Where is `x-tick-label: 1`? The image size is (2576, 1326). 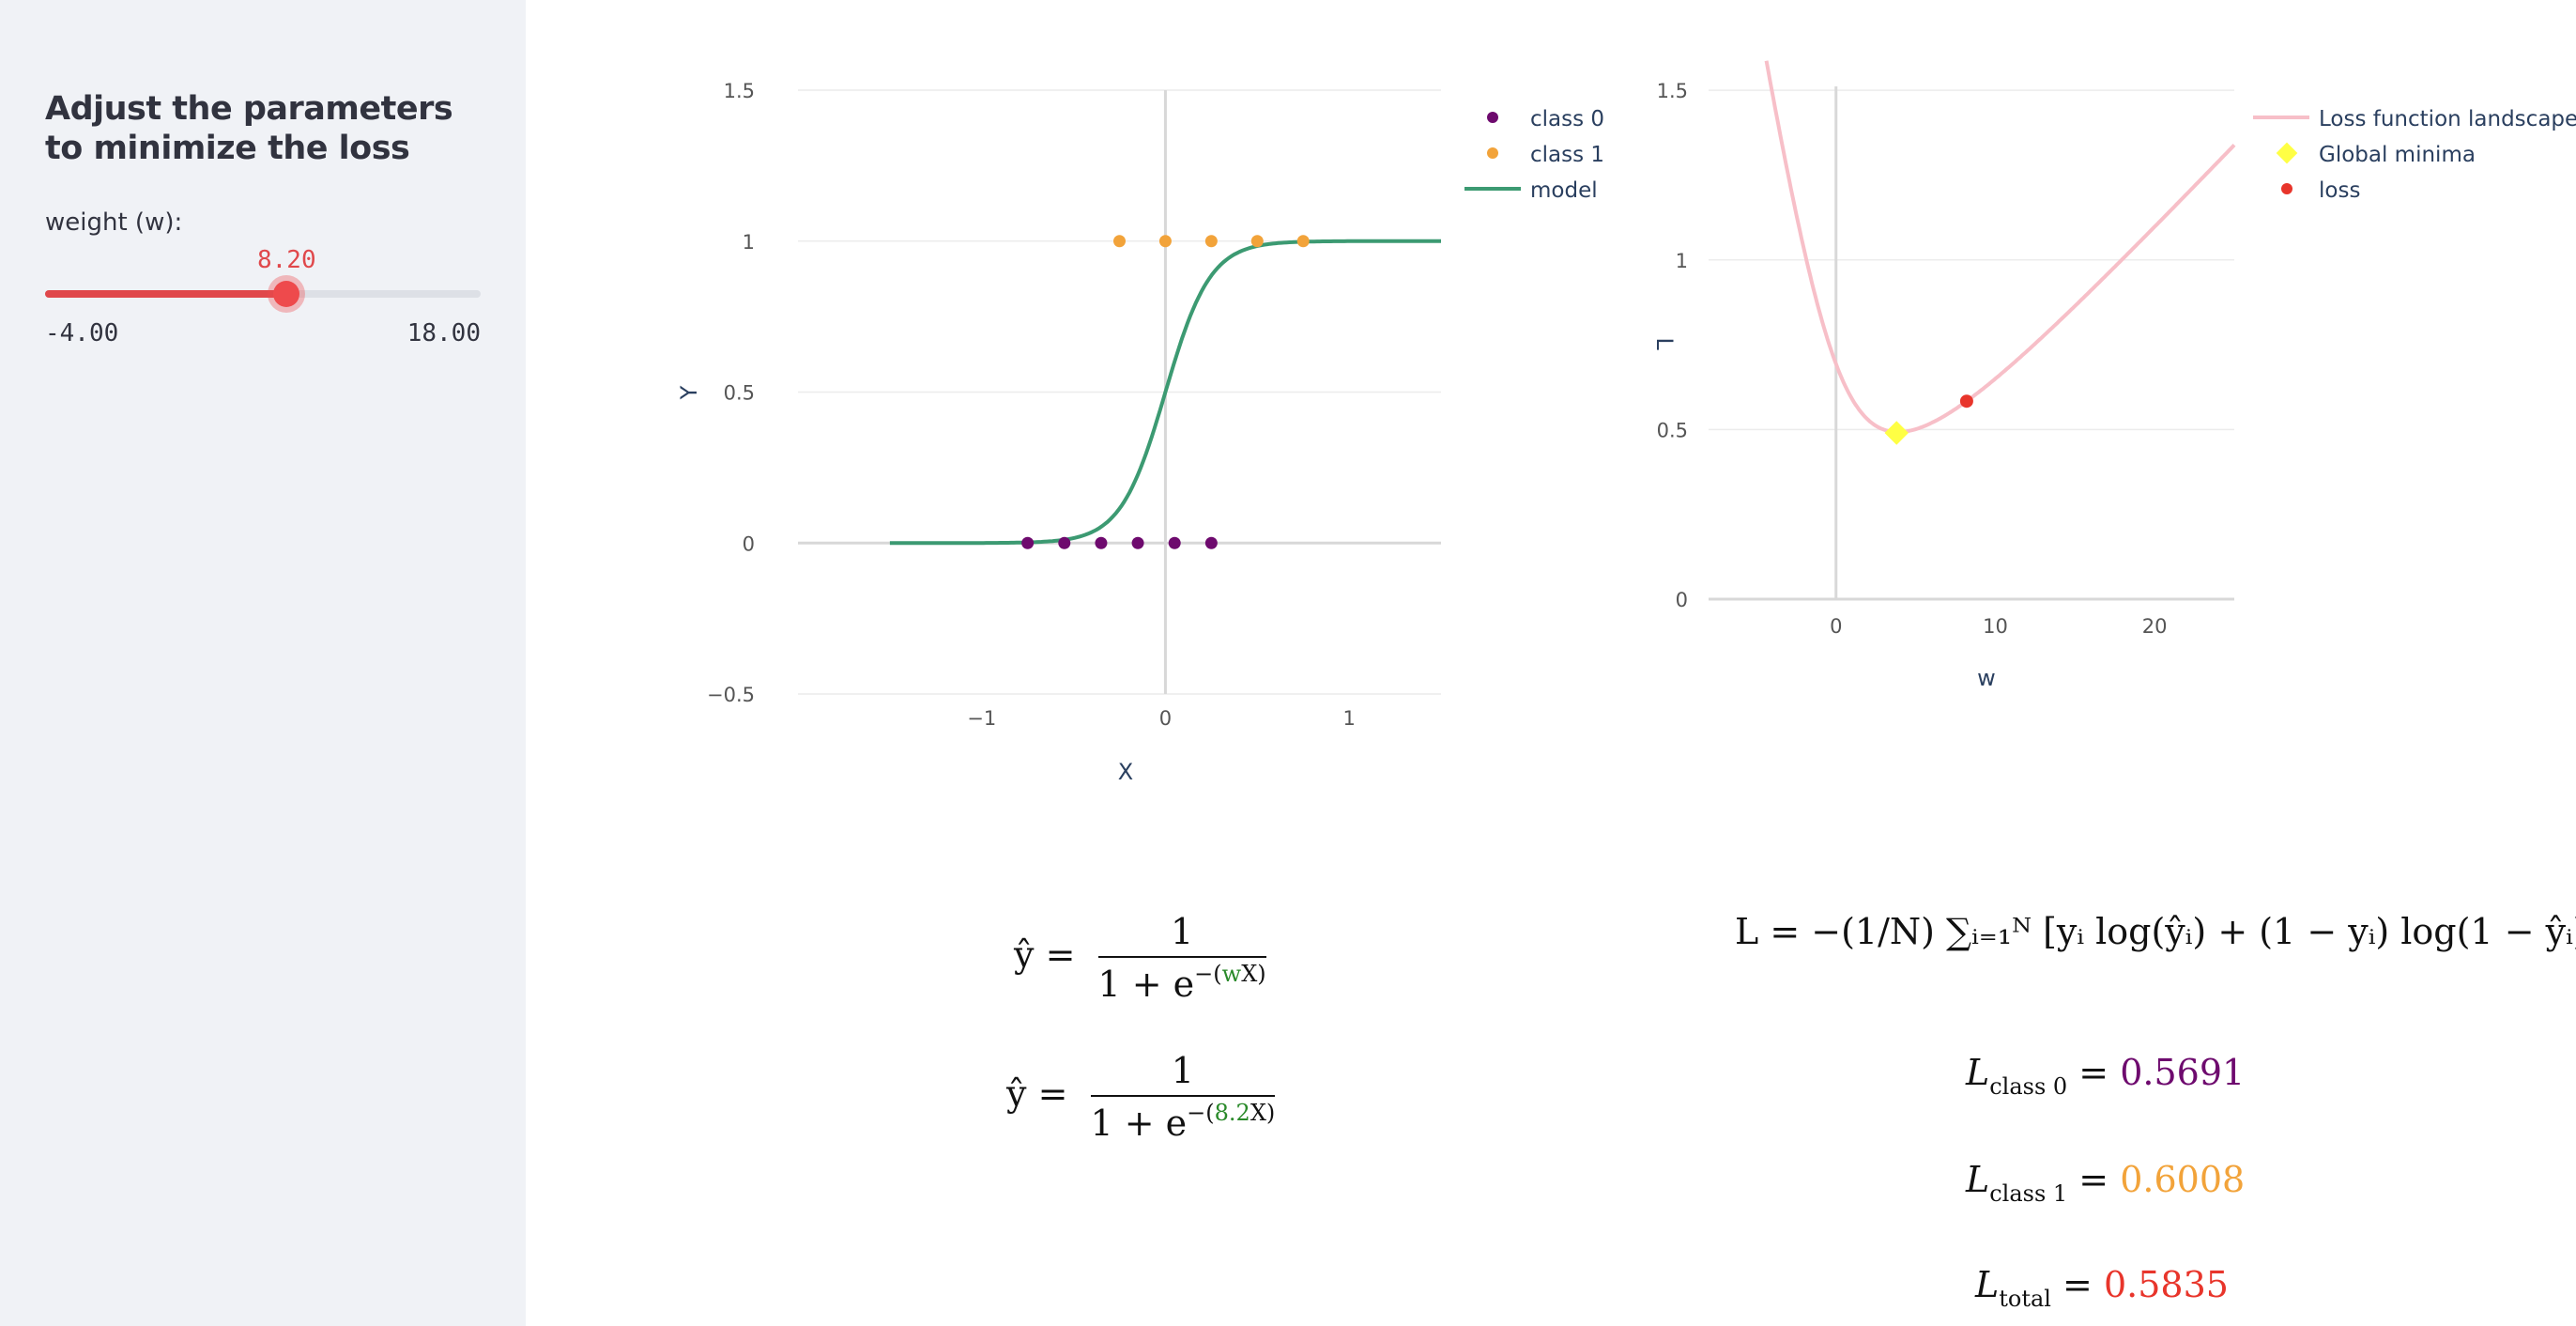 x-tick-label: 1 is located at coordinates (1349, 718).